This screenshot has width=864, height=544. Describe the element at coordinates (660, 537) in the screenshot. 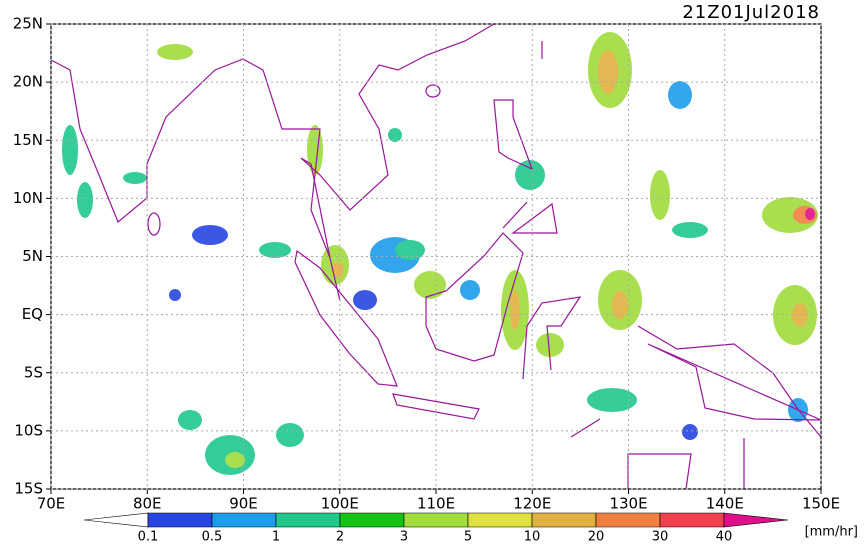

I see `colorbar-label: 30` at that location.